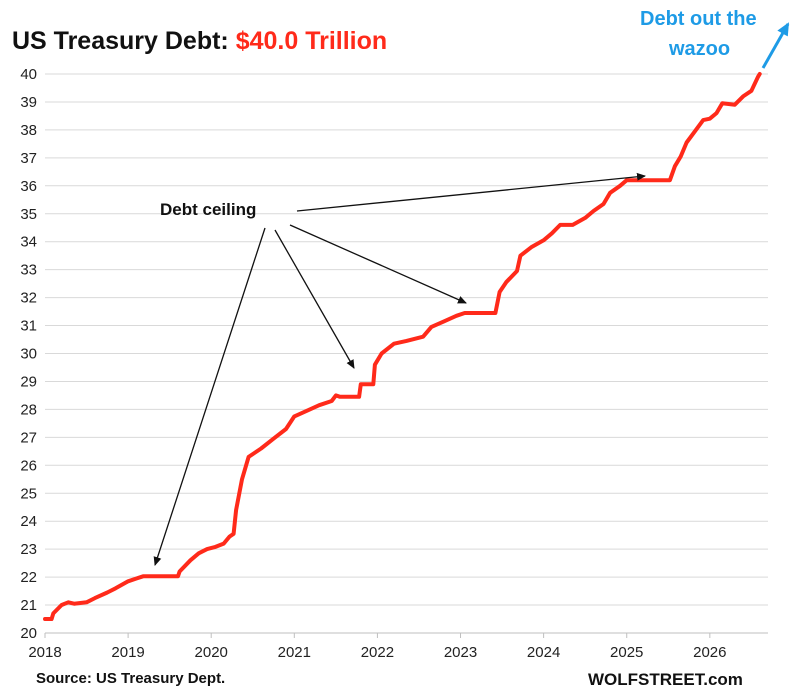 The height and width of the screenshot is (695, 800). What do you see at coordinates (28, 214) in the screenshot?
I see `y-tick-label: 35` at bounding box center [28, 214].